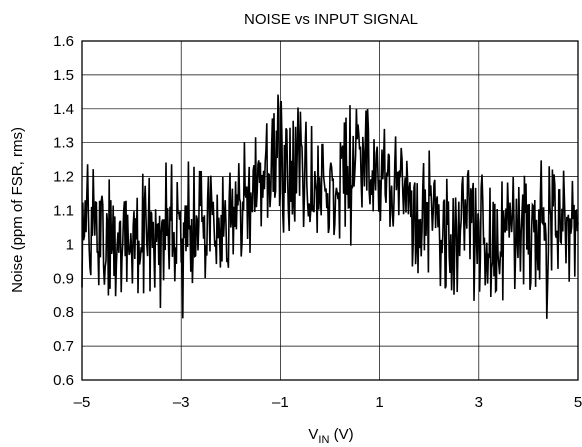  What do you see at coordinates (63, 143) in the screenshot?
I see `y-tick-label: 1.3` at bounding box center [63, 143].